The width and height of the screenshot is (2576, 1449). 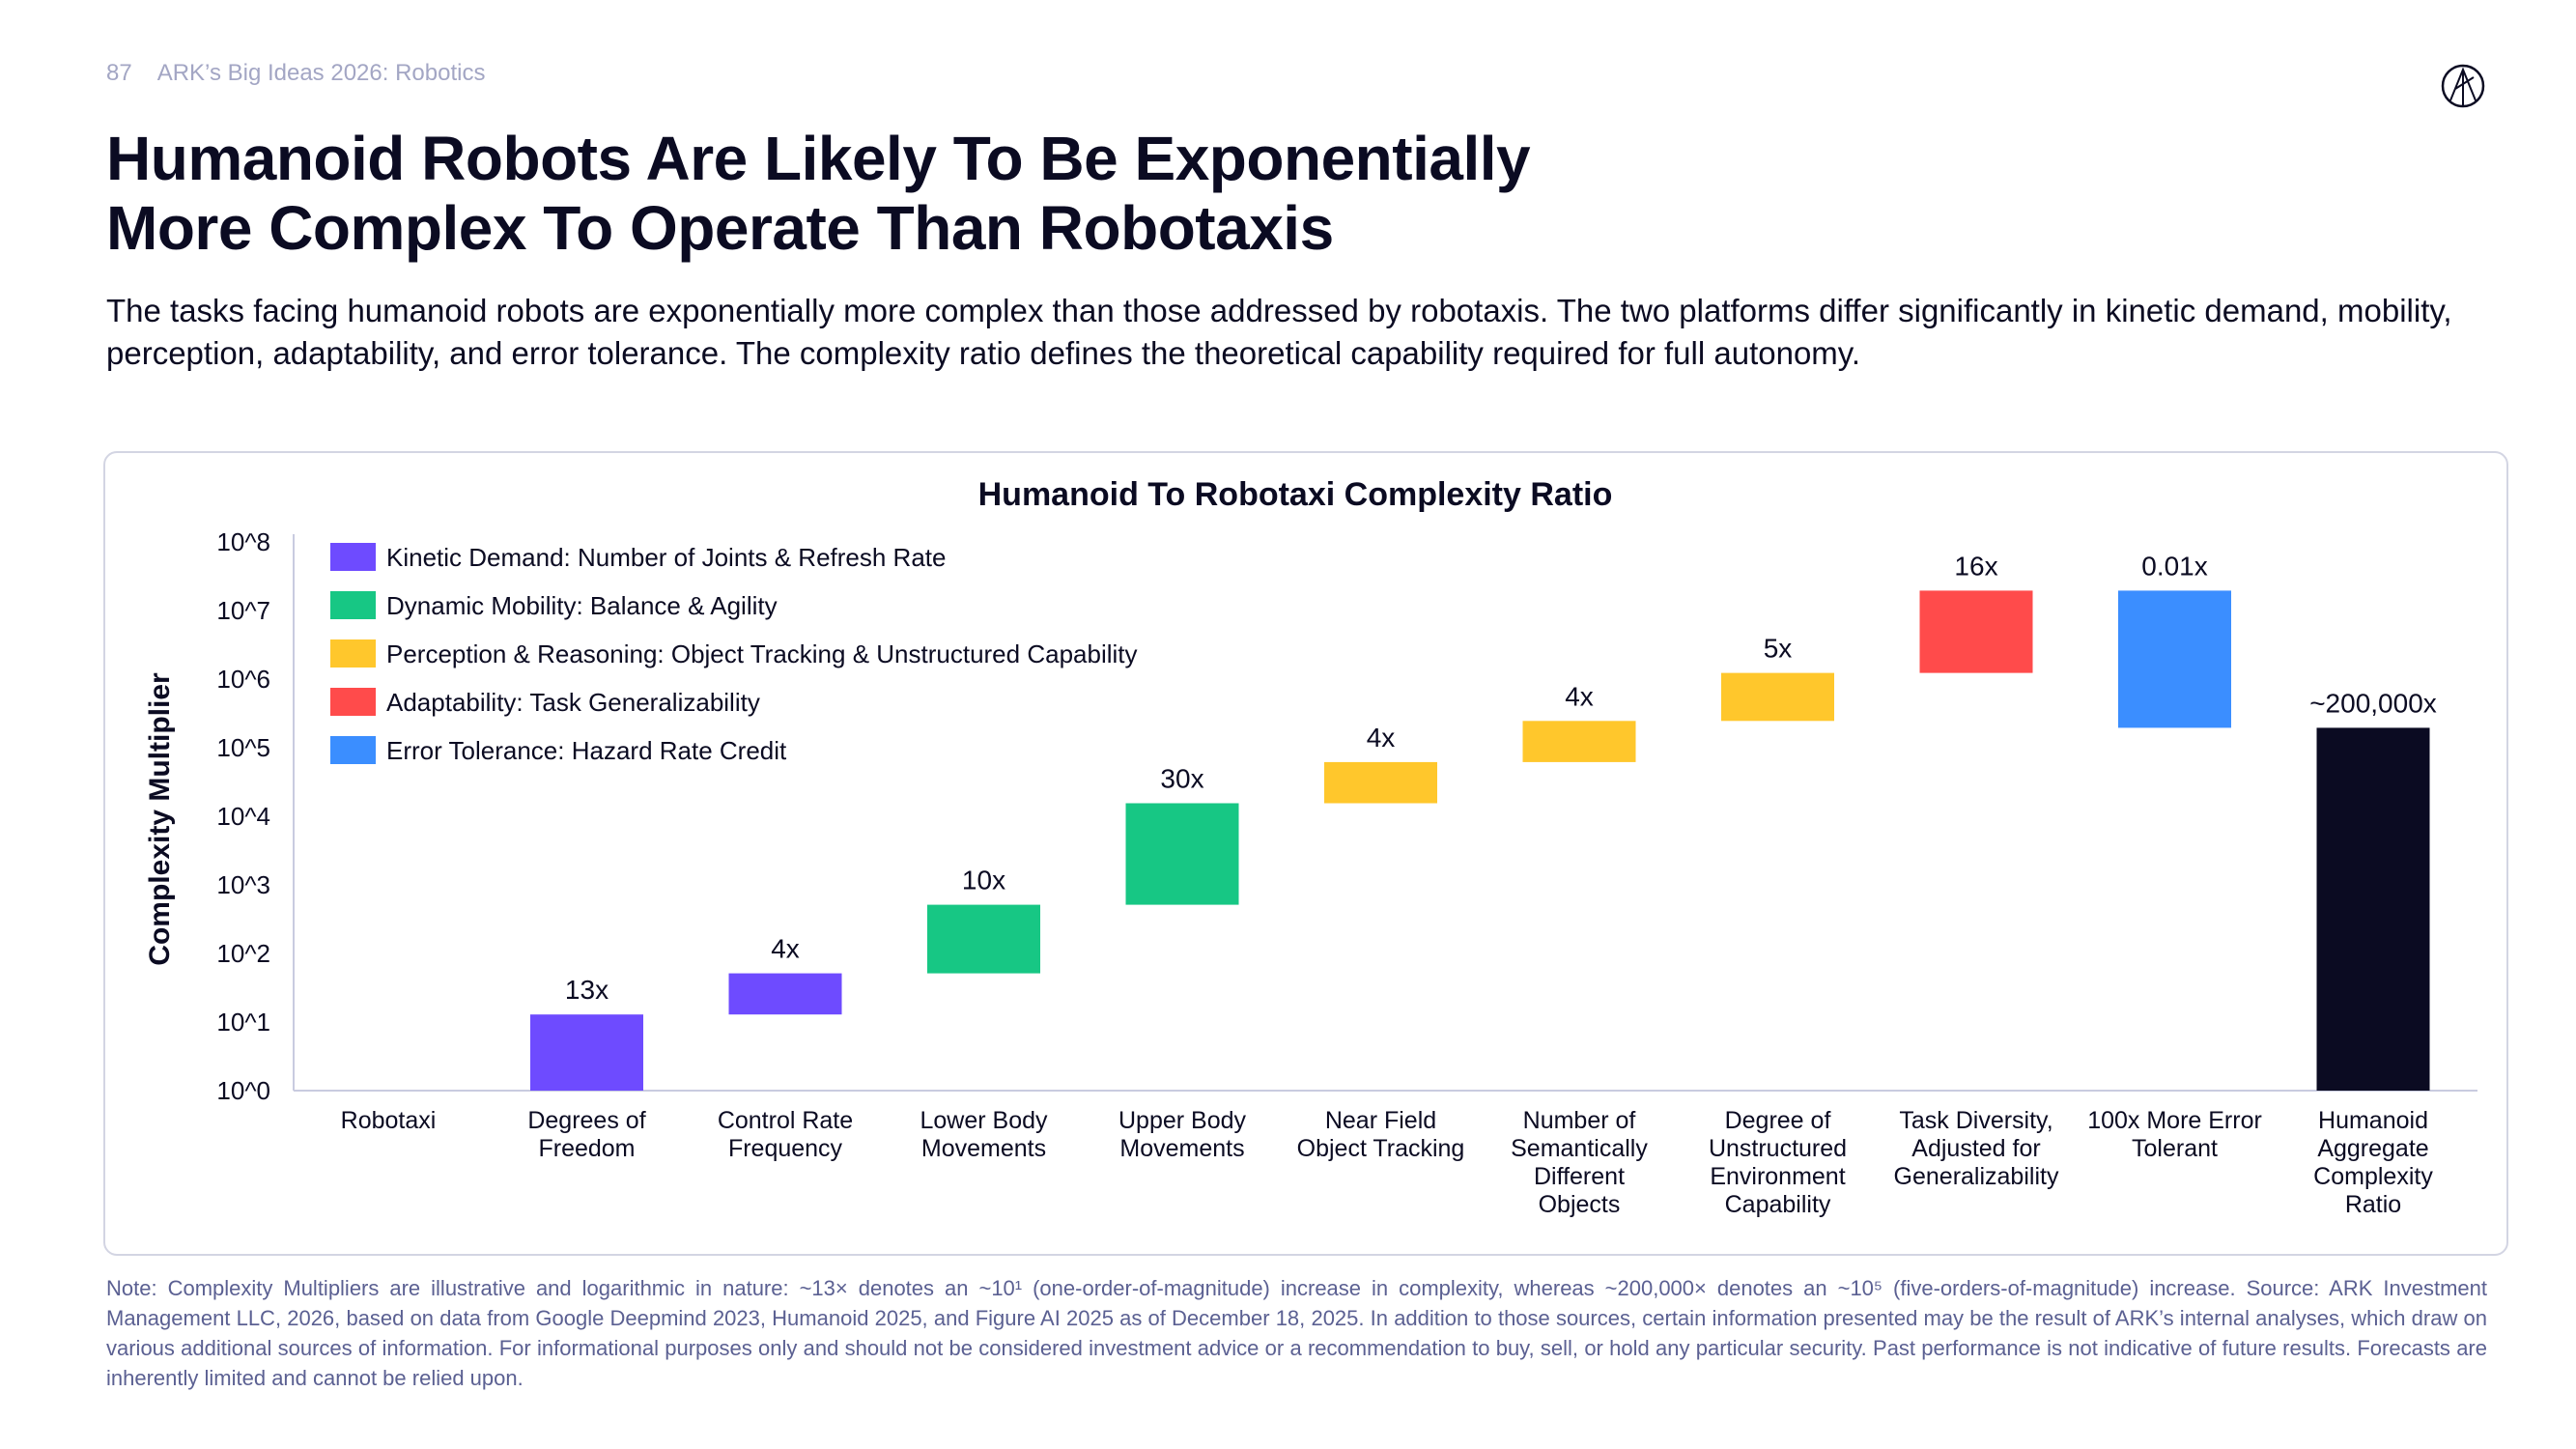 I want to click on bar-value-label: 30x, so click(x=1181, y=779).